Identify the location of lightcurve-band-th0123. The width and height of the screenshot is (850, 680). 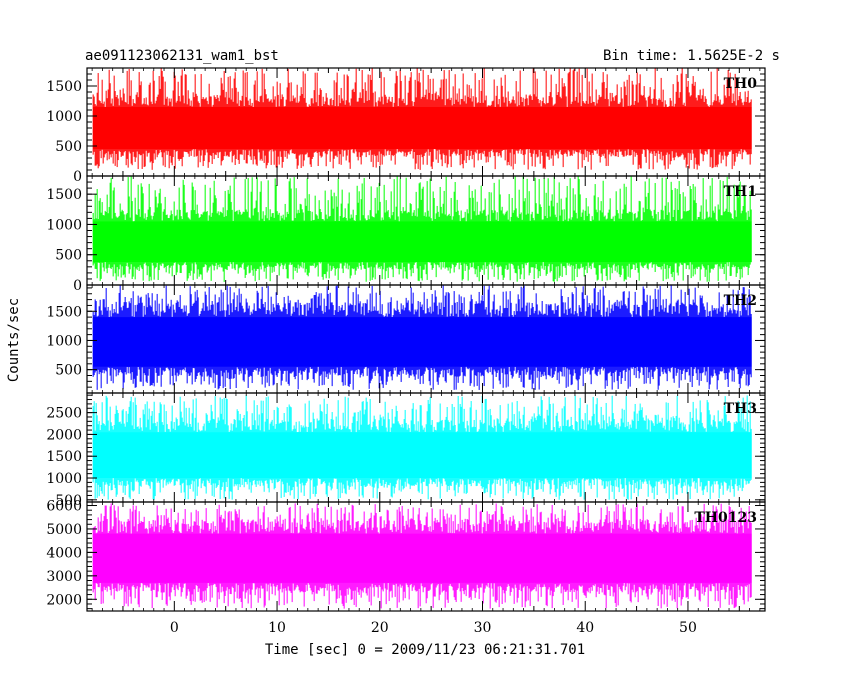
(422, 558).